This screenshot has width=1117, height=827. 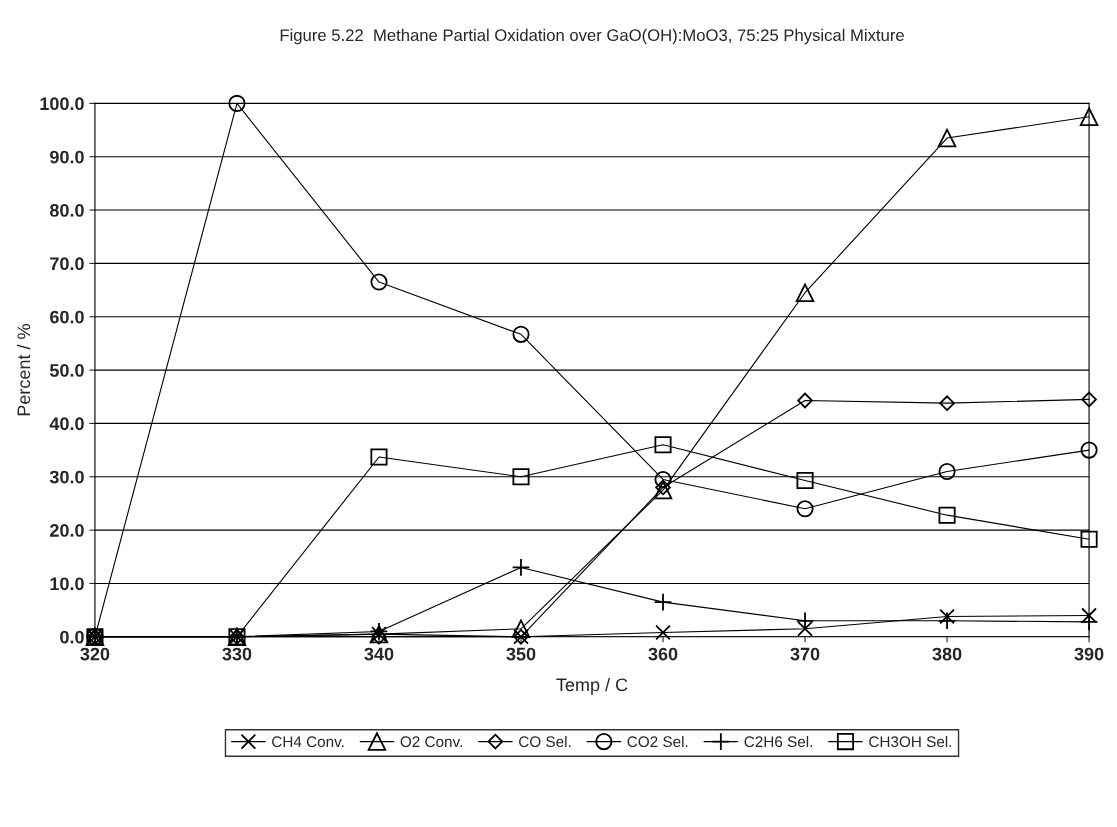 I want to click on y-tick-label: 90.0, so click(x=67, y=157).